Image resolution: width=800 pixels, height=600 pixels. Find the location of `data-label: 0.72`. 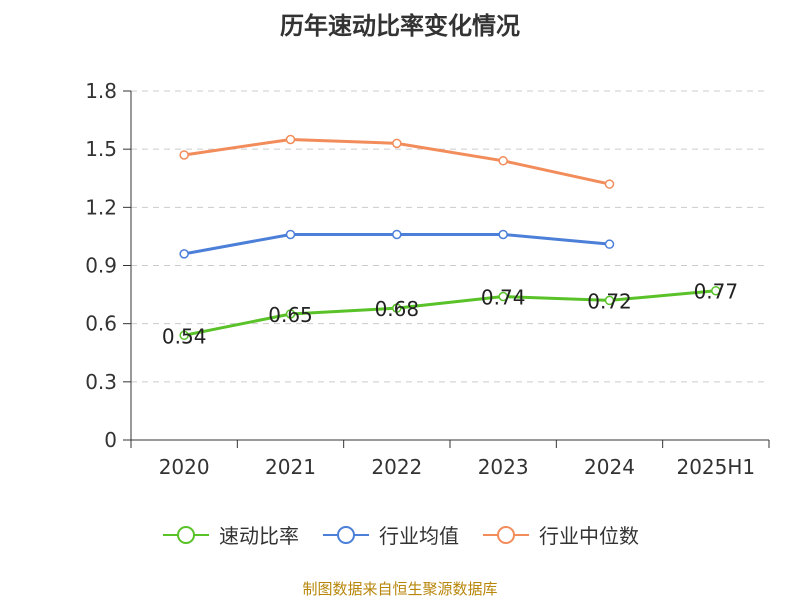

data-label: 0.72 is located at coordinates (609, 301).